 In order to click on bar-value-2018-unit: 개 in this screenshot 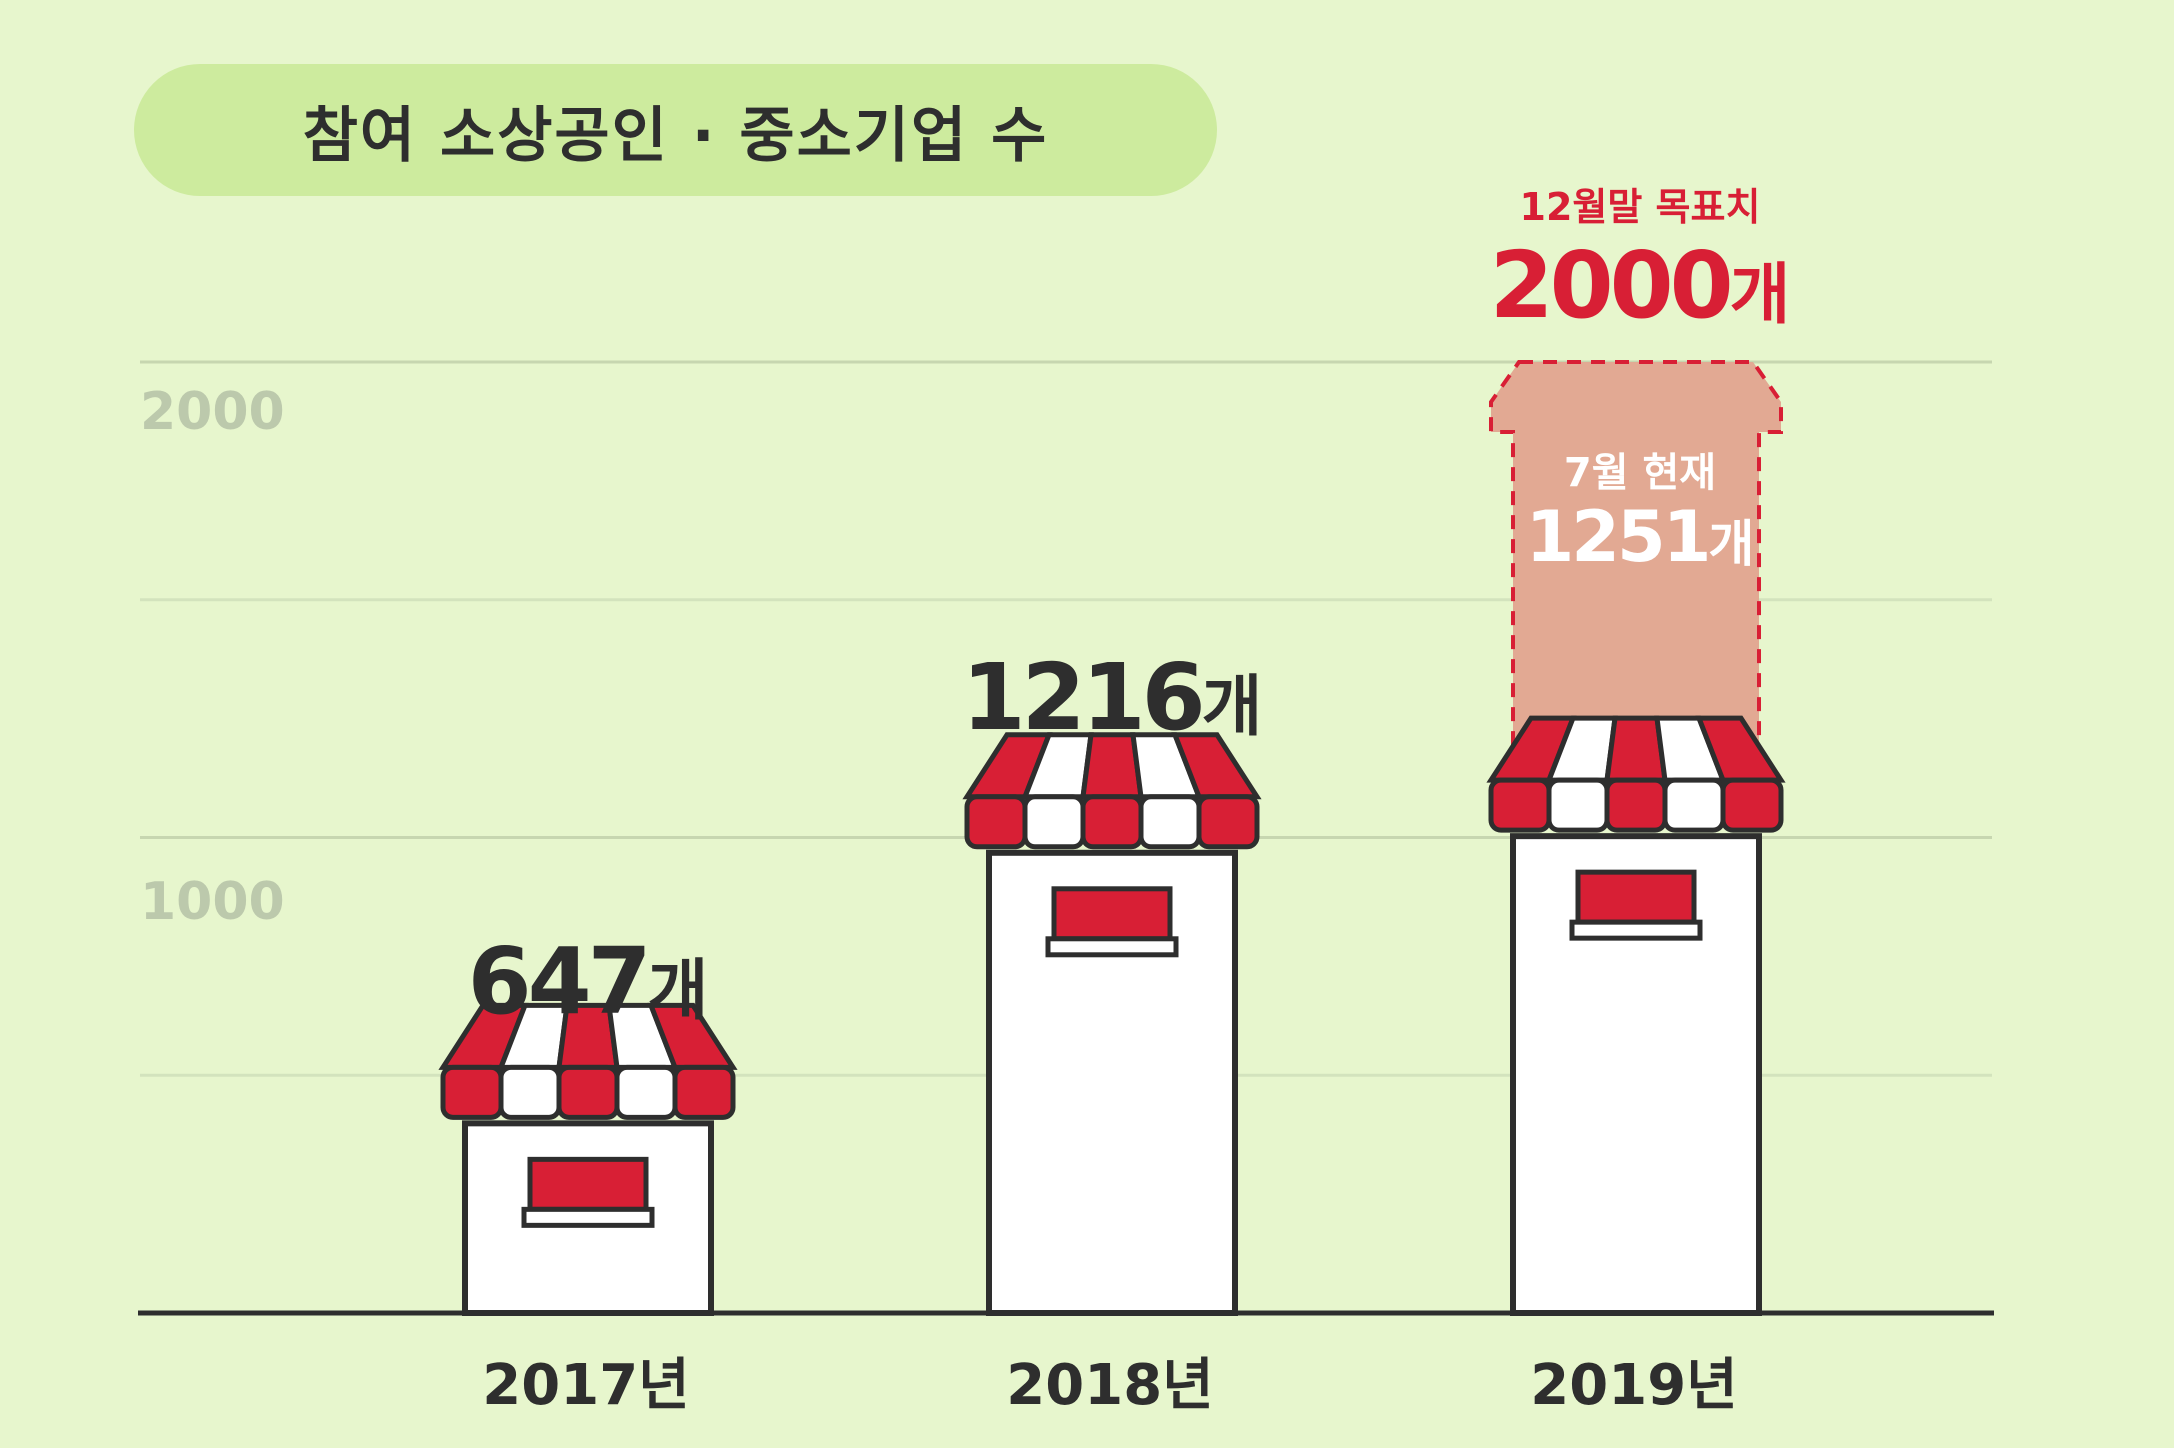, I will do `click(1232, 706)`.